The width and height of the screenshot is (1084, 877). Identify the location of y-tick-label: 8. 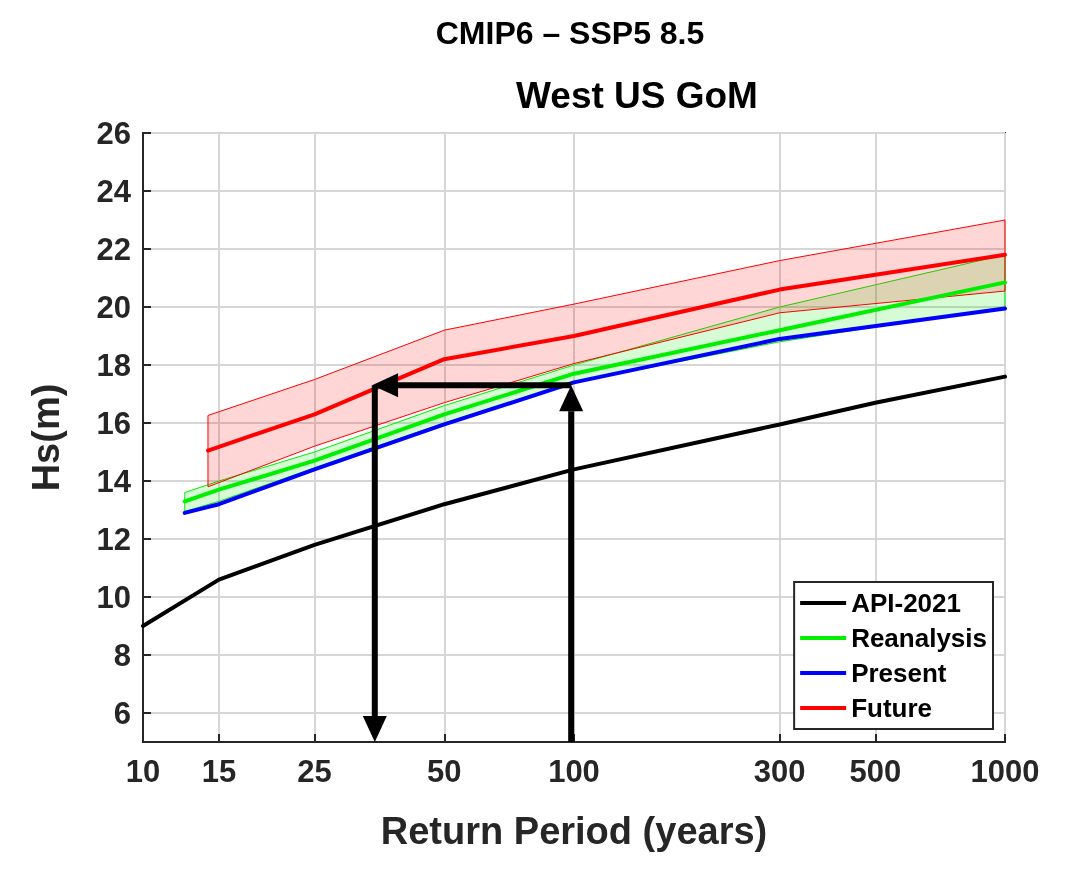
(122, 655).